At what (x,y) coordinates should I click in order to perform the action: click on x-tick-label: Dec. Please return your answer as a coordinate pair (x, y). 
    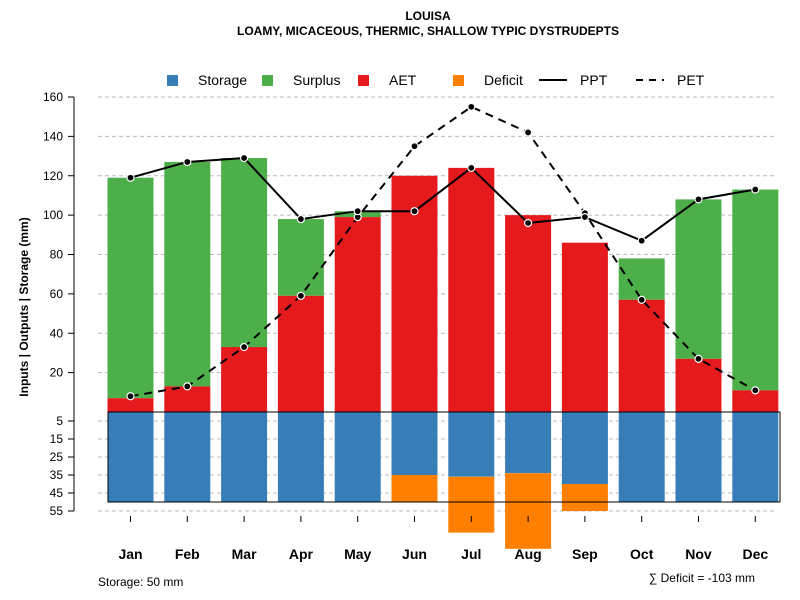
    Looking at the image, I should click on (755, 554).